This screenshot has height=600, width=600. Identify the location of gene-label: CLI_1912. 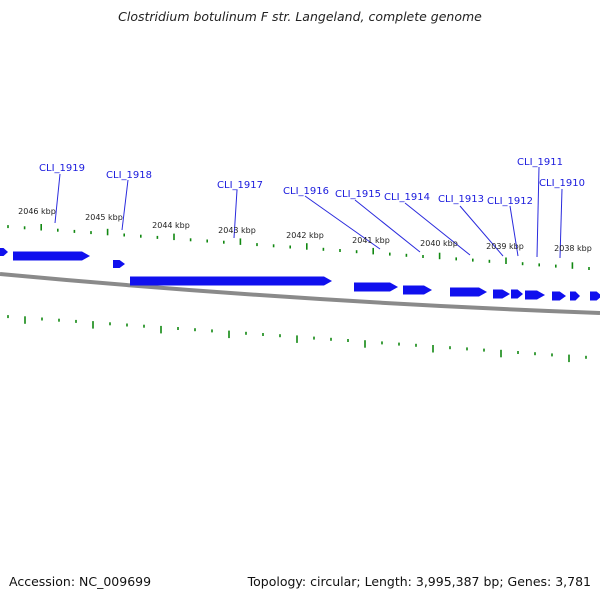
(510, 201).